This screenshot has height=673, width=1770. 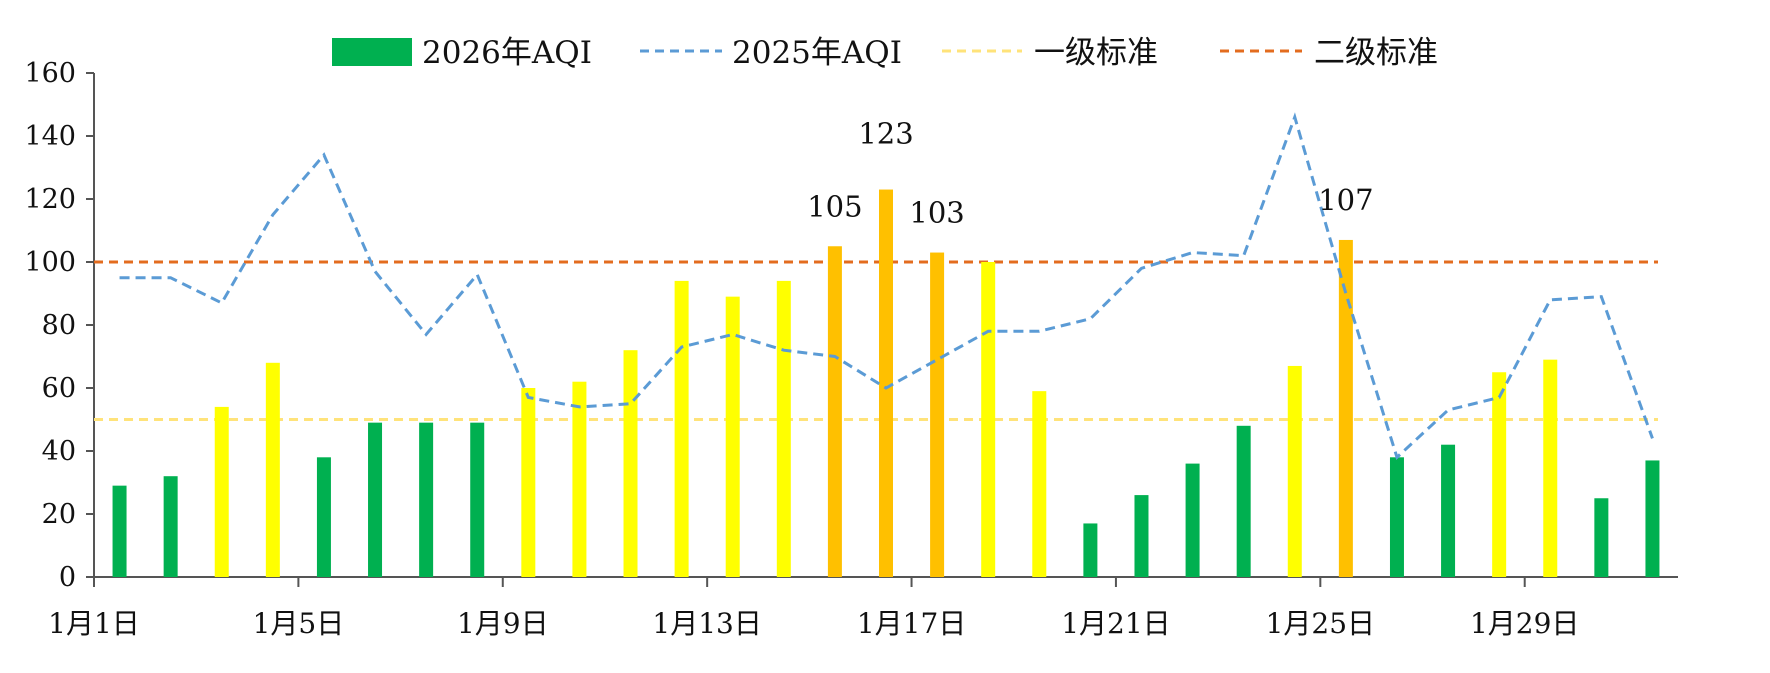 What do you see at coordinates (59, 451) in the screenshot?
I see `y-tick-label: 40` at bounding box center [59, 451].